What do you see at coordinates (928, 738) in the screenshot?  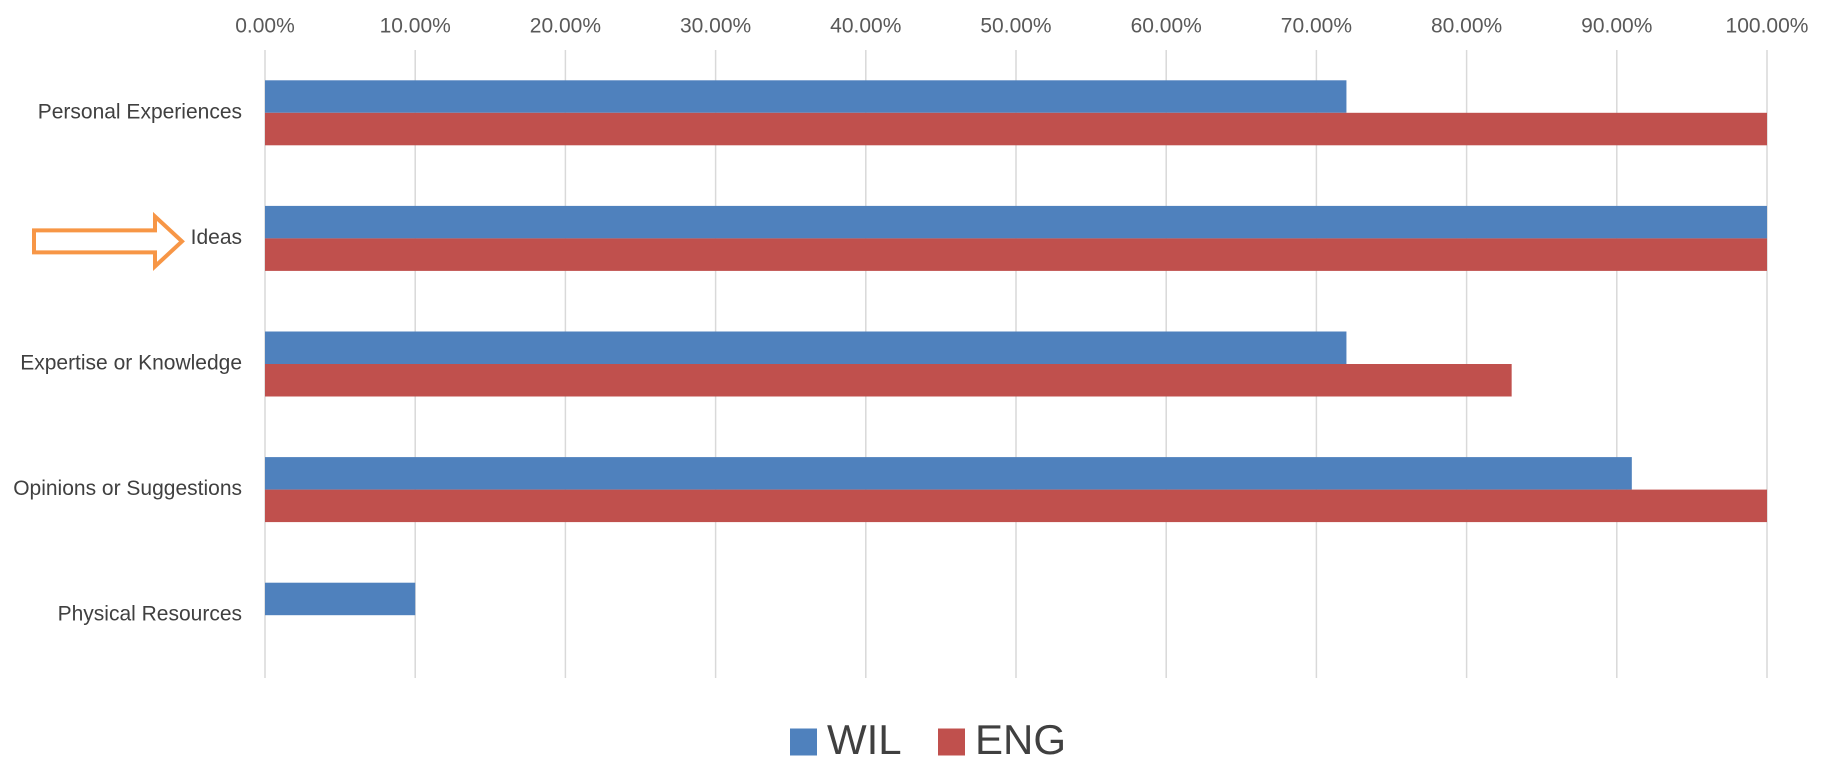 I see `legend: WIL ENG` at bounding box center [928, 738].